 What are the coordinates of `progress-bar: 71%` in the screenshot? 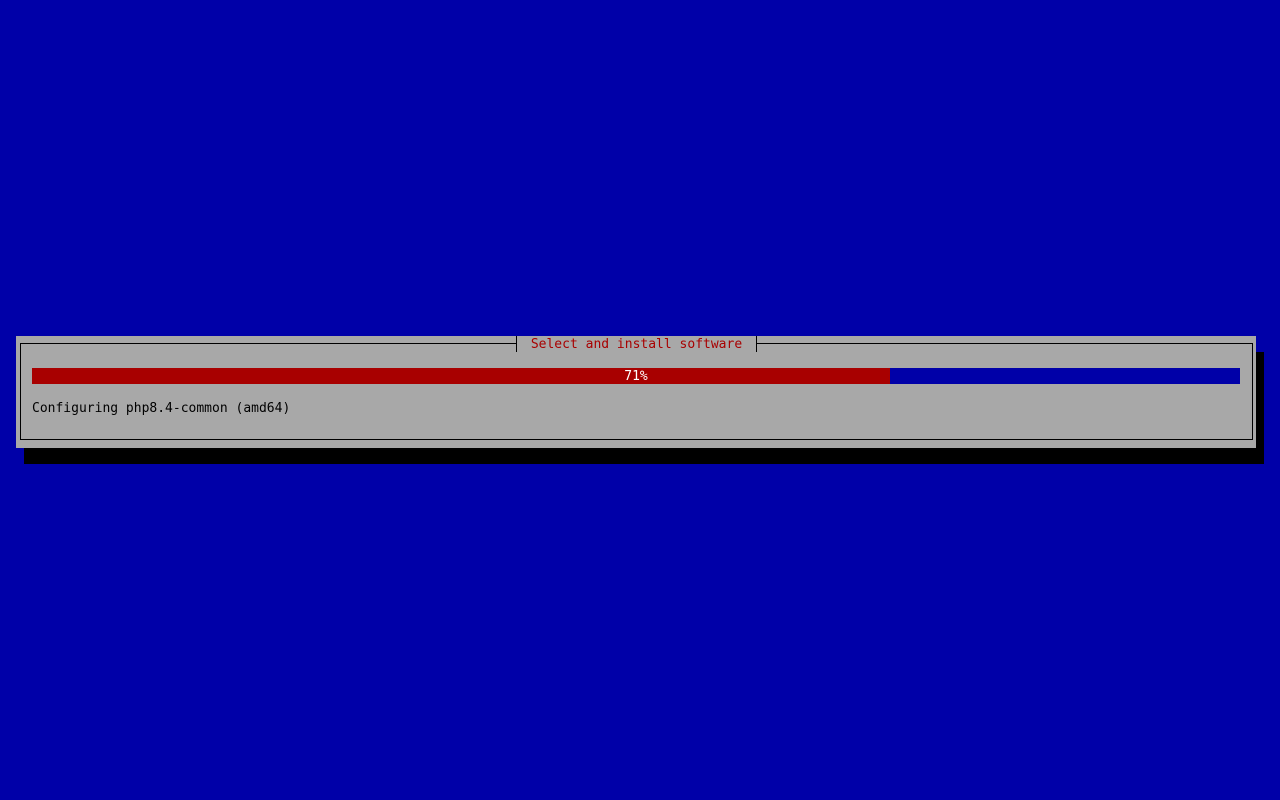 It's located at (636, 376).